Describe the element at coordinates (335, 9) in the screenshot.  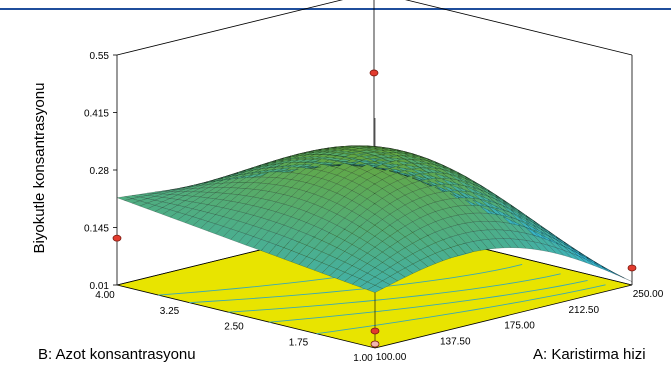
I see `top-rule` at that location.